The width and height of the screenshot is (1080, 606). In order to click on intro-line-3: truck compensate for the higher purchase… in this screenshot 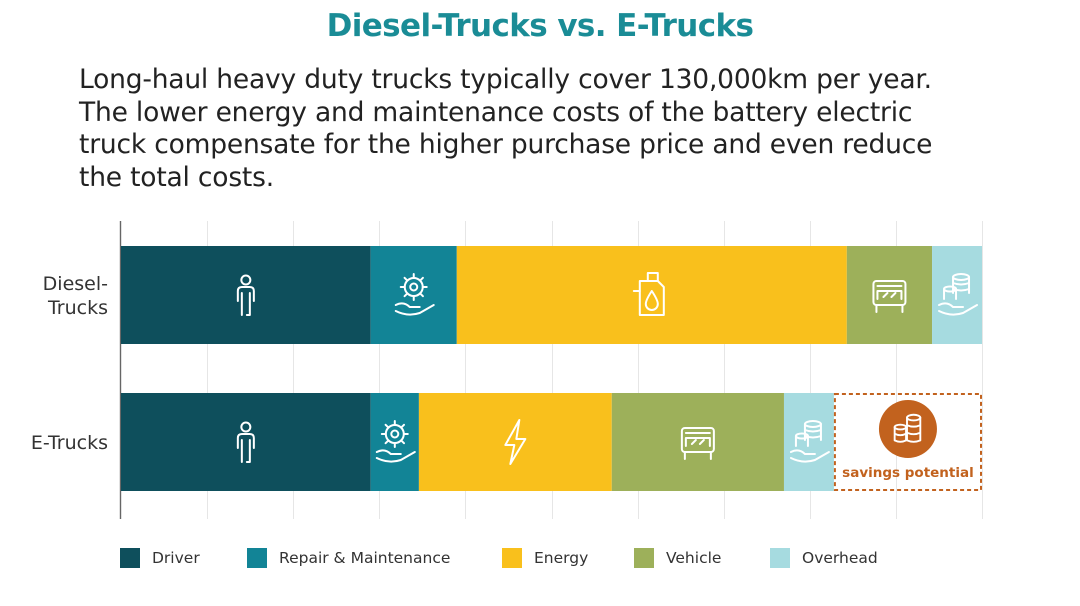, I will do `click(506, 144)`.